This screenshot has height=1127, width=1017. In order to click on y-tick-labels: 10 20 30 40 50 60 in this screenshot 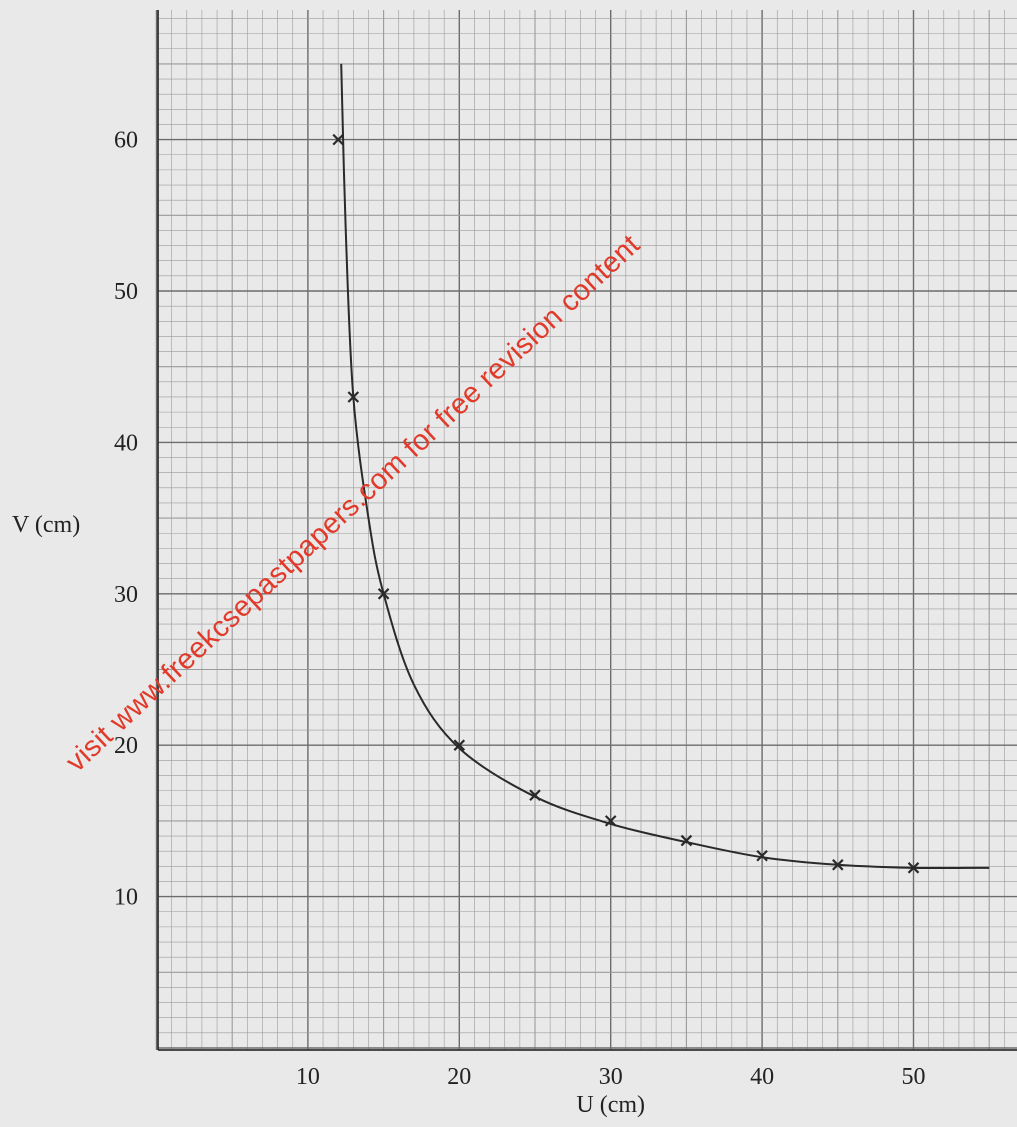, I will do `click(126, 519)`.